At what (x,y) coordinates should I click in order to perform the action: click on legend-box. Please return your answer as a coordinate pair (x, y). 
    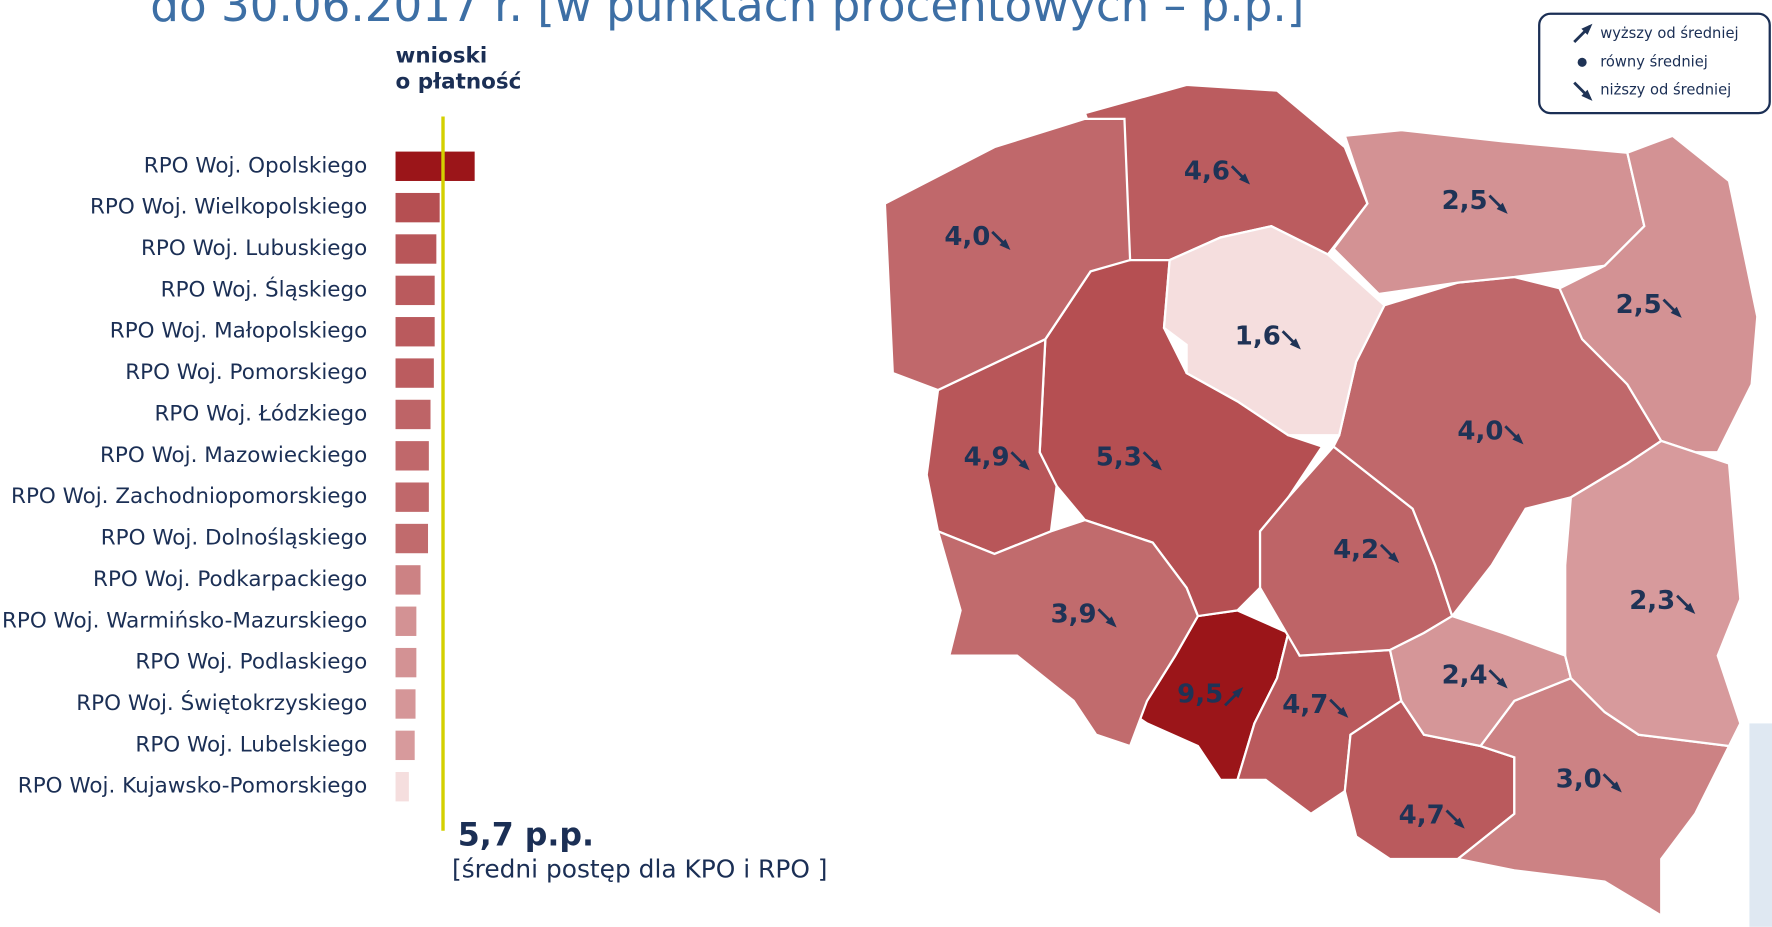
    Looking at the image, I should click on (1654, 63).